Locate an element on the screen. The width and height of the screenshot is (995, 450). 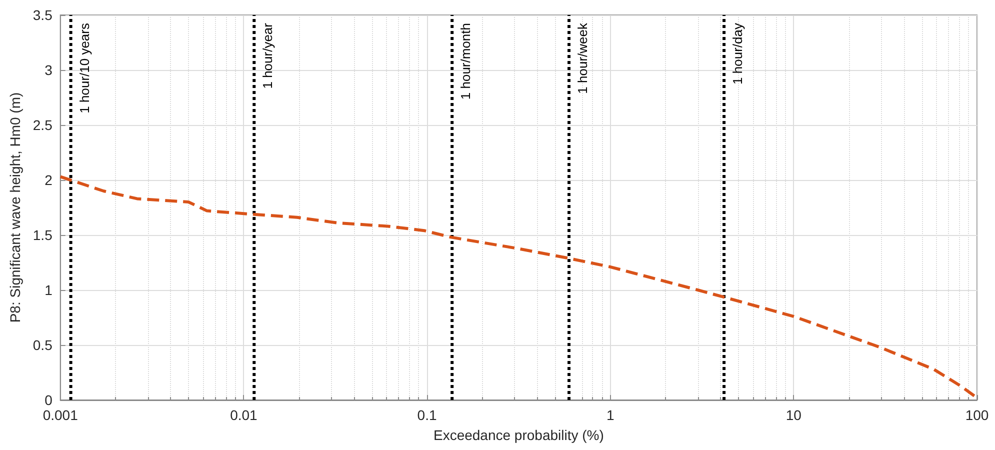
ref-line-label: 1 hour/day is located at coordinates (738, 53).